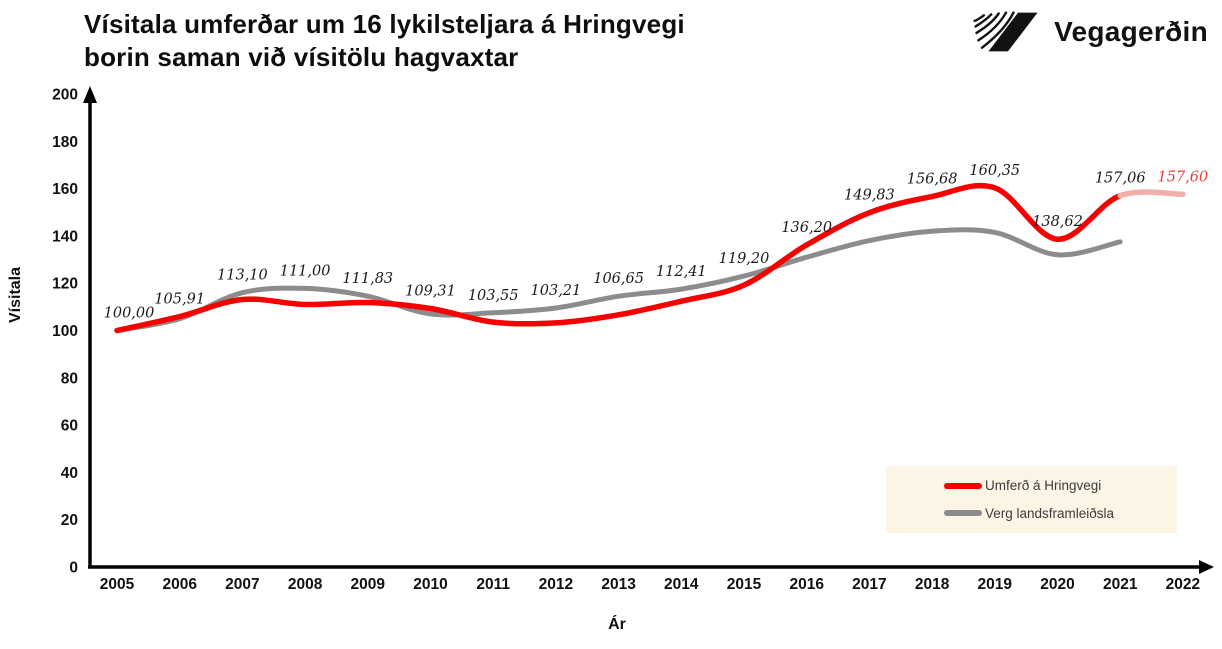 The width and height of the screenshot is (1222, 649). I want to click on y-axis-arrow-icon, so click(90, 94).